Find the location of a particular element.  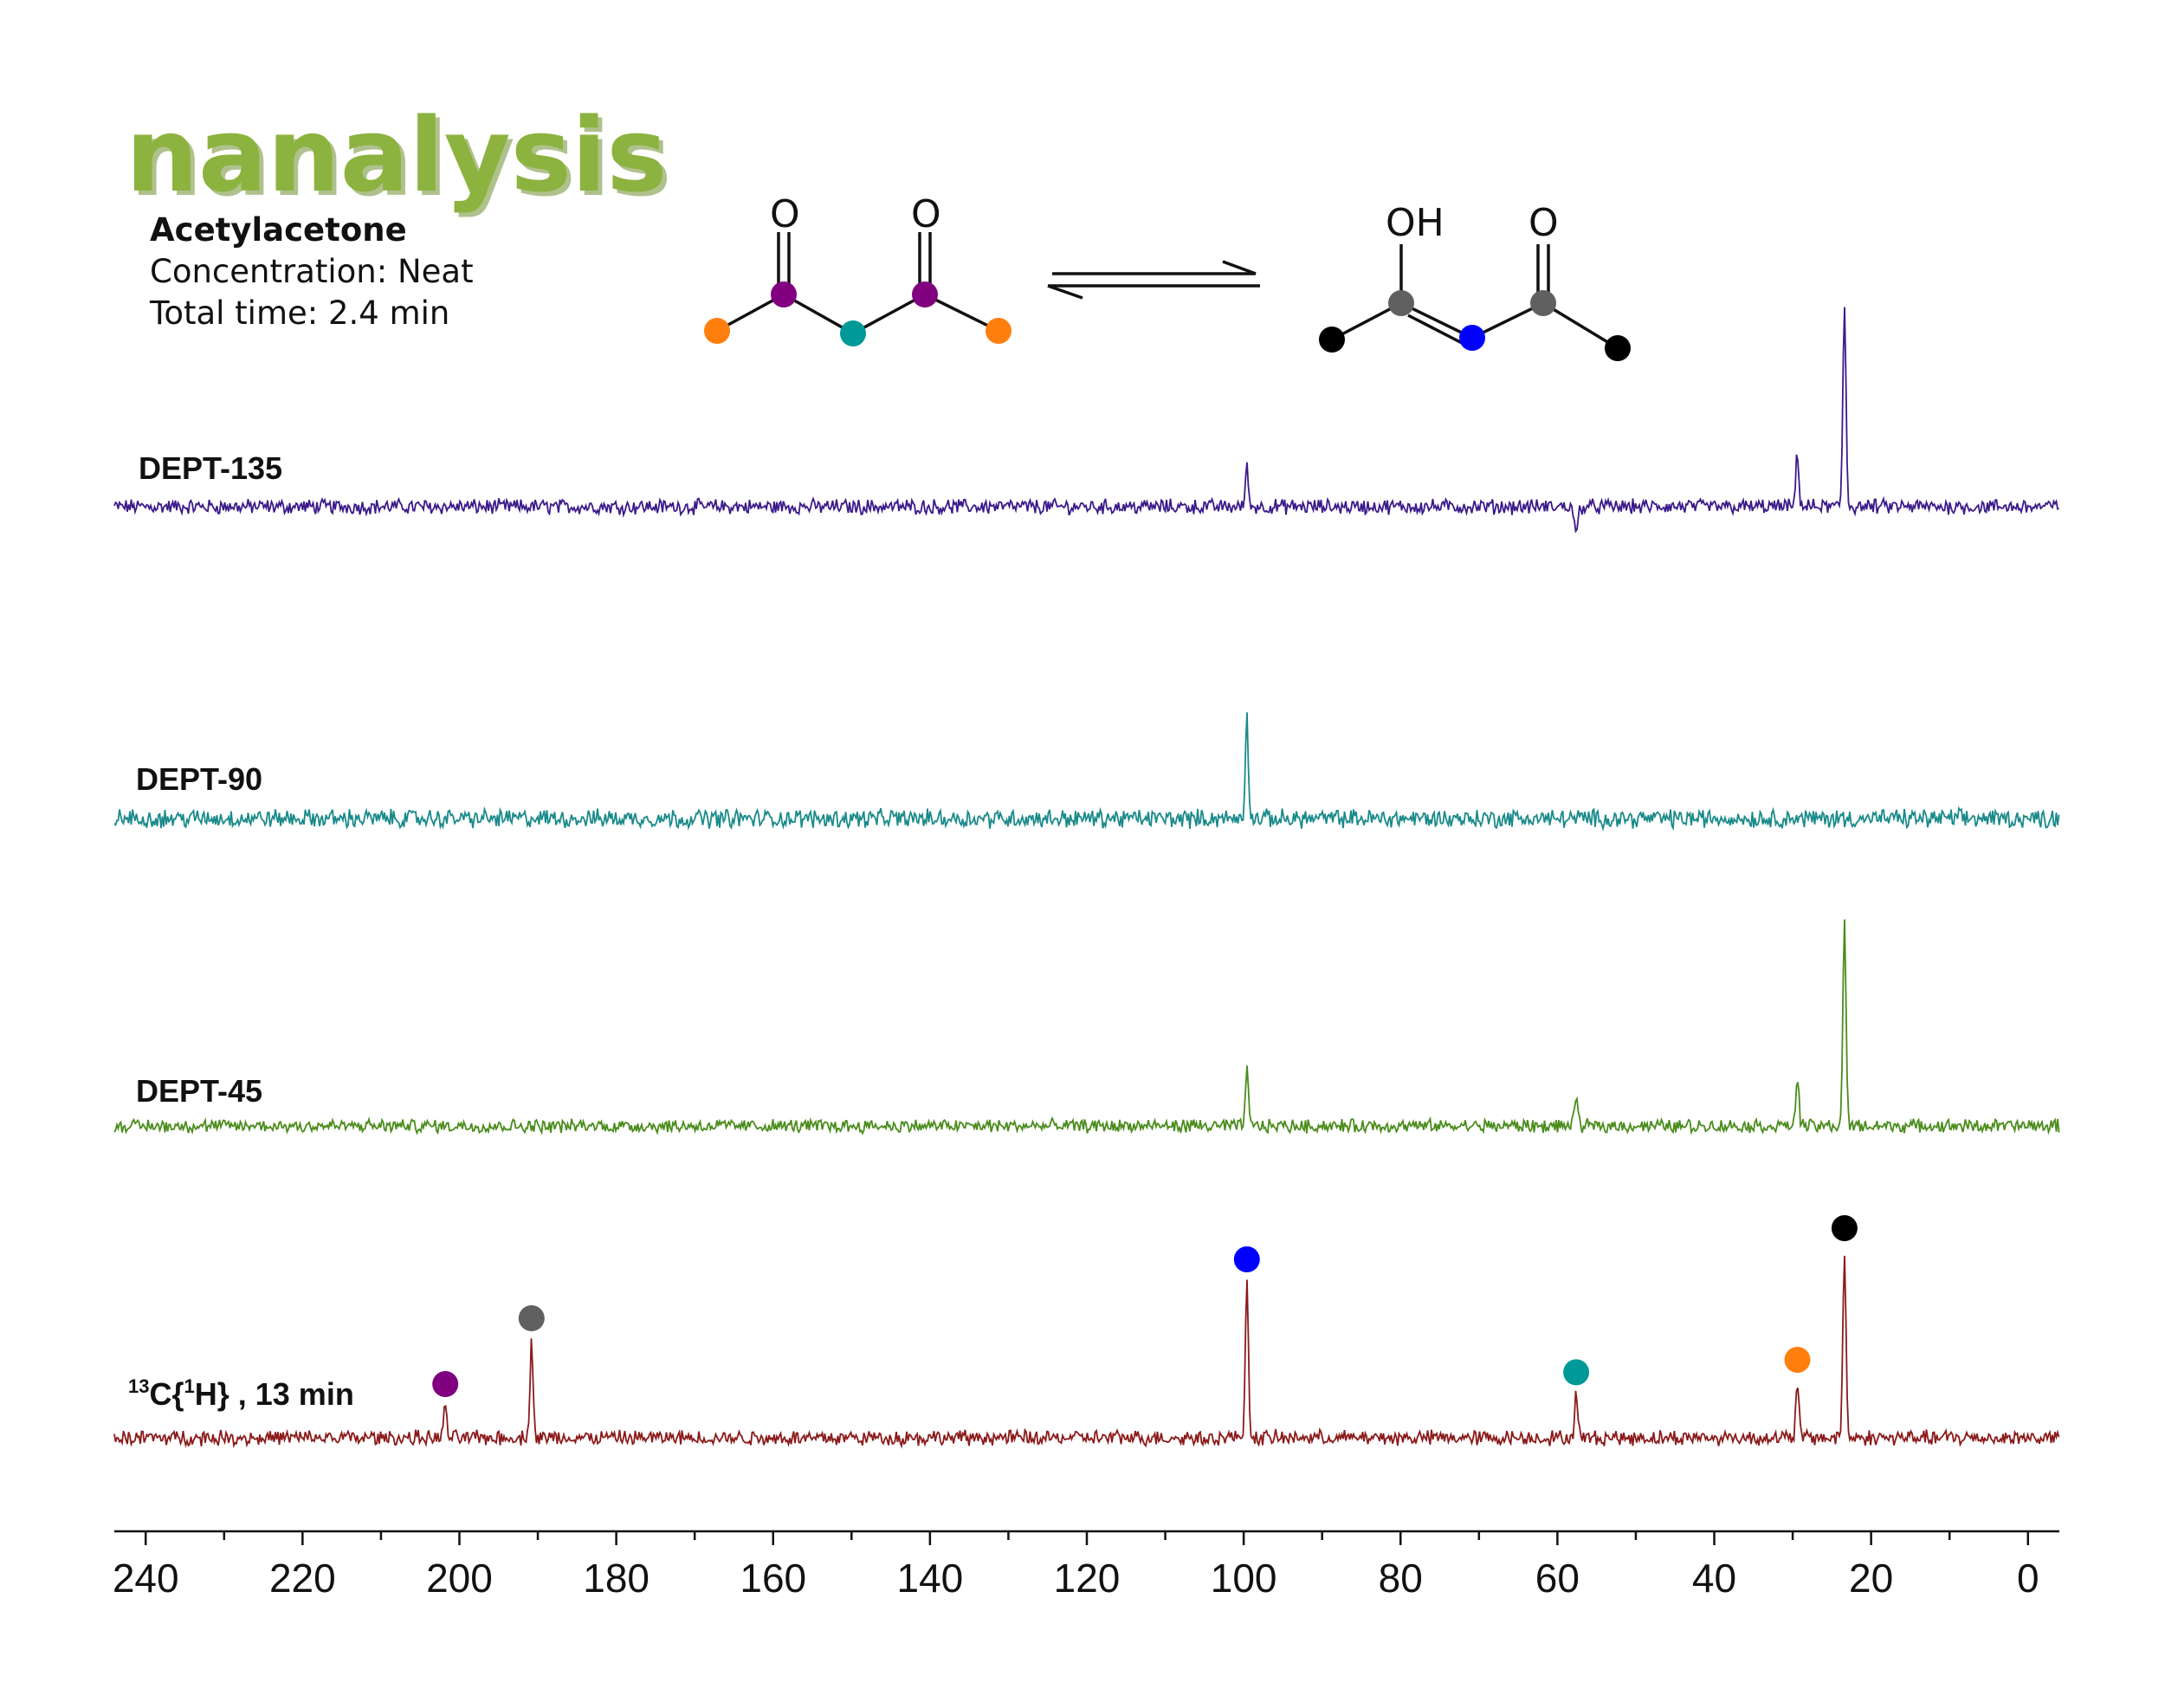

x-tick-label: 180 is located at coordinates (616, 1578).